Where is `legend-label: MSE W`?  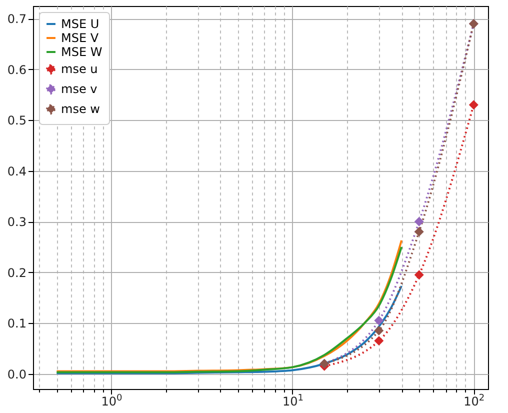
legend-label: MSE W is located at coordinates (81, 52).